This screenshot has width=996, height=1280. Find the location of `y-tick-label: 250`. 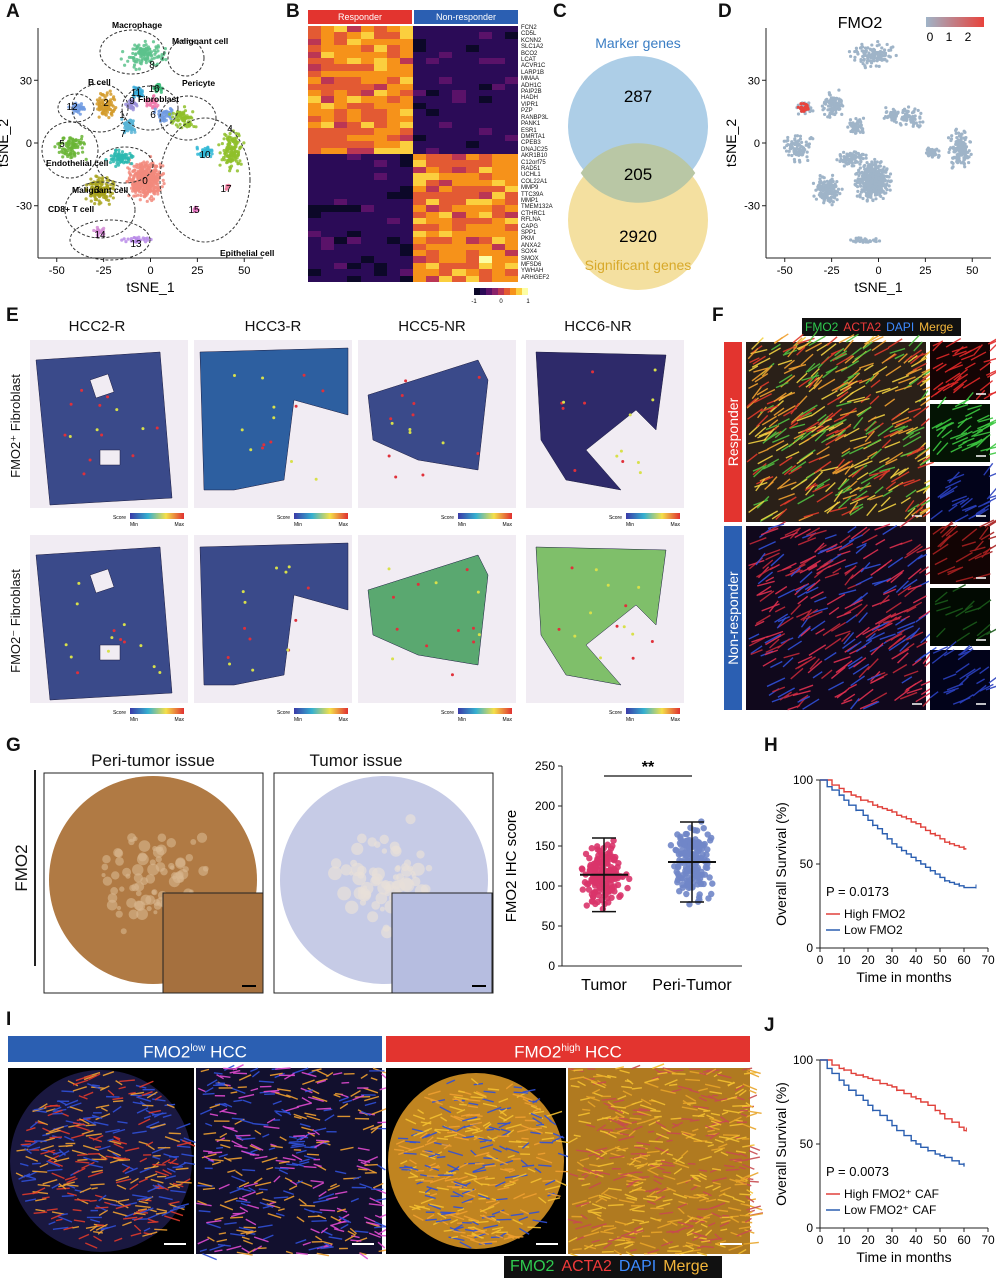

y-tick-label: 250 is located at coordinates (545, 766).